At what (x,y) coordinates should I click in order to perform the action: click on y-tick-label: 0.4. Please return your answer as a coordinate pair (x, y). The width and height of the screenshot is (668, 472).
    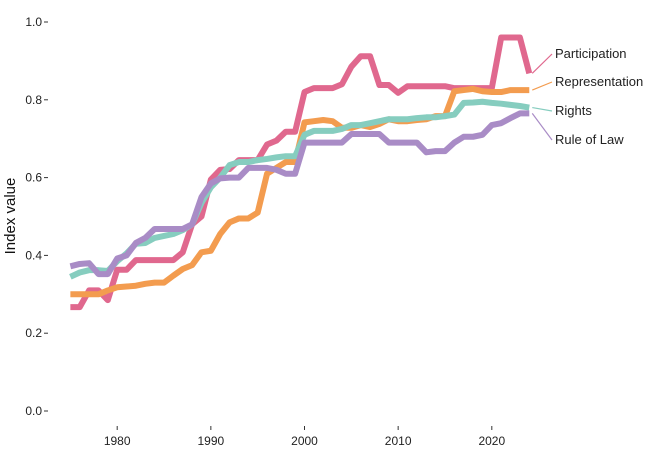
    Looking at the image, I should click on (33, 255).